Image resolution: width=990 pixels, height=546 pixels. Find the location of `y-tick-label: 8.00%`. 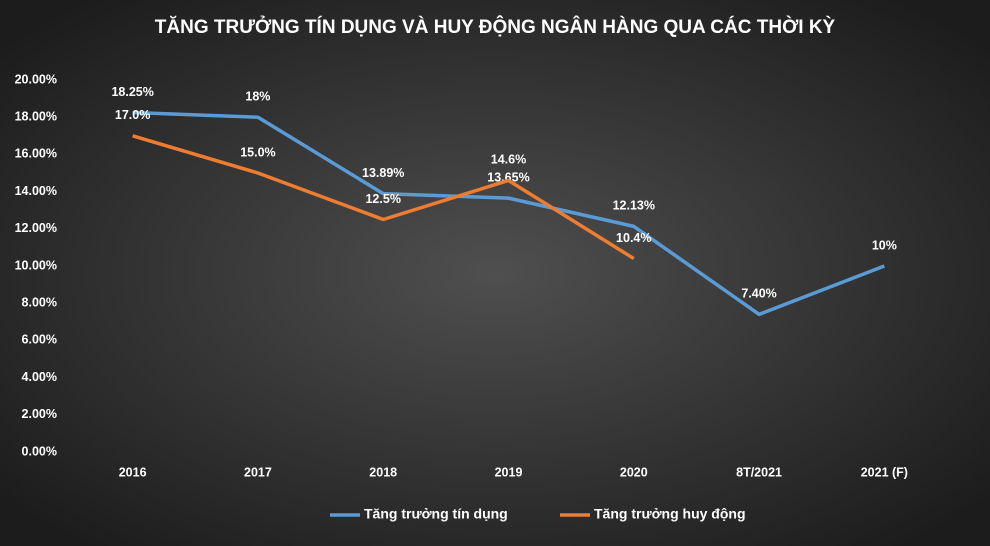

y-tick-label: 8.00% is located at coordinates (39, 302).